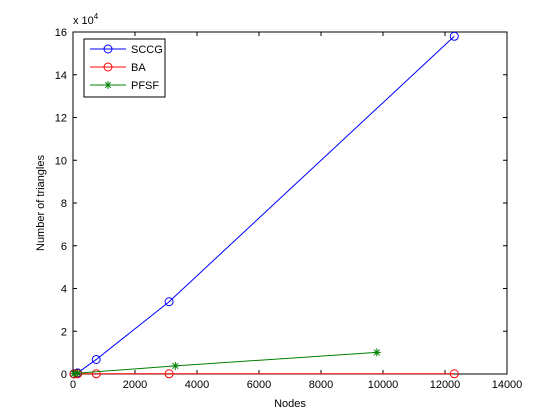  What do you see at coordinates (135, 385) in the screenshot?
I see `x-tick-label: 2000` at bounding box center [135, 385].